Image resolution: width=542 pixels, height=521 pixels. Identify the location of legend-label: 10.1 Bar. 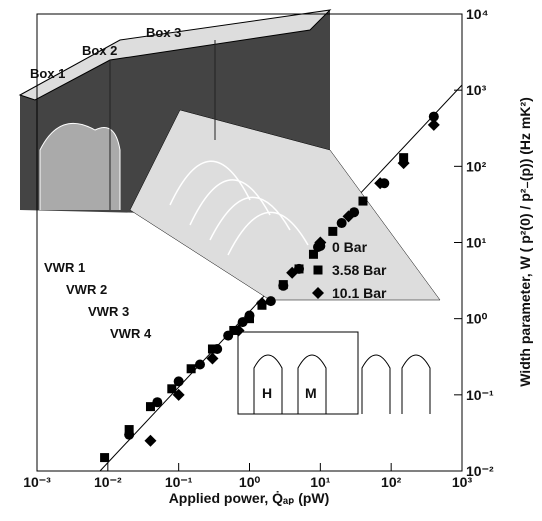
(359, 293).